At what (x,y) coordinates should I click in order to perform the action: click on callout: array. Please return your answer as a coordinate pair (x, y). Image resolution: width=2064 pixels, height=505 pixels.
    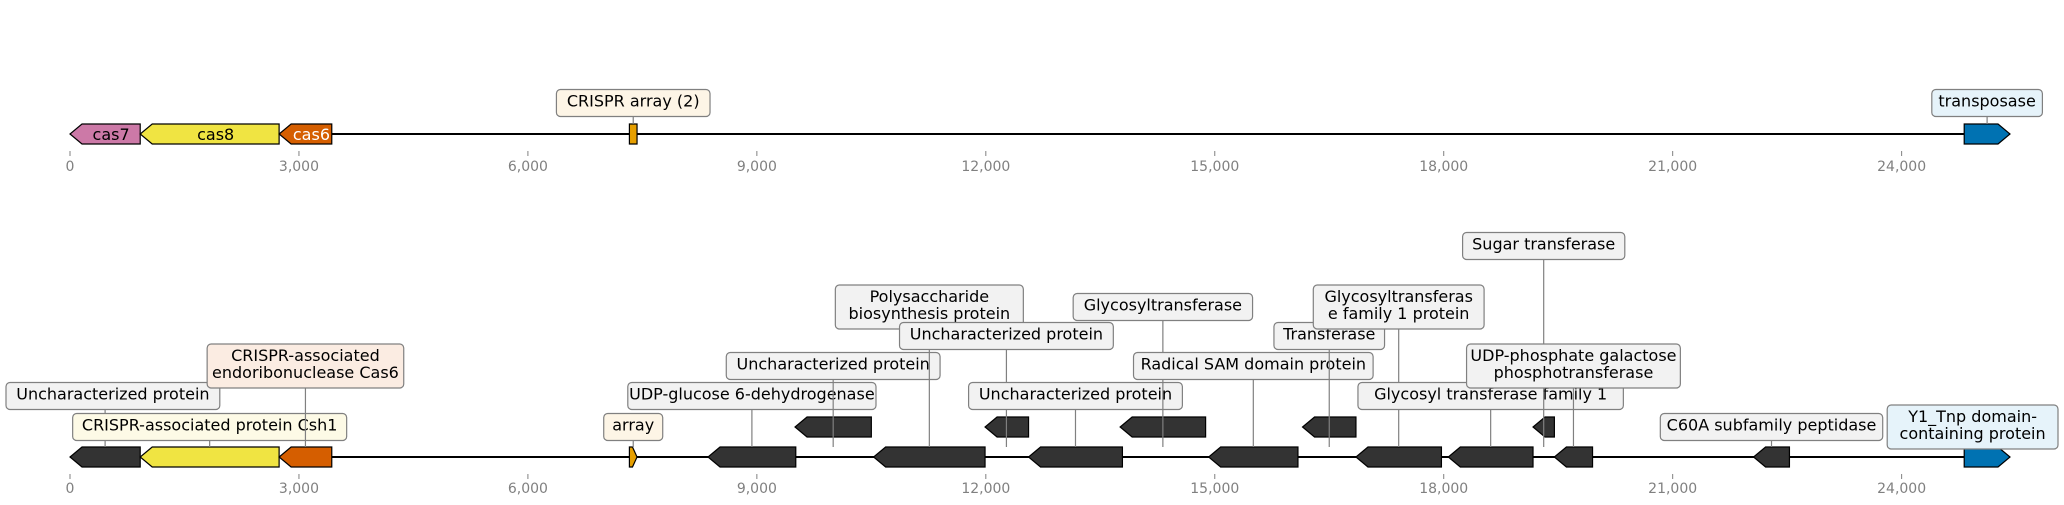
    Looking at the image, I should click on (633, 429).